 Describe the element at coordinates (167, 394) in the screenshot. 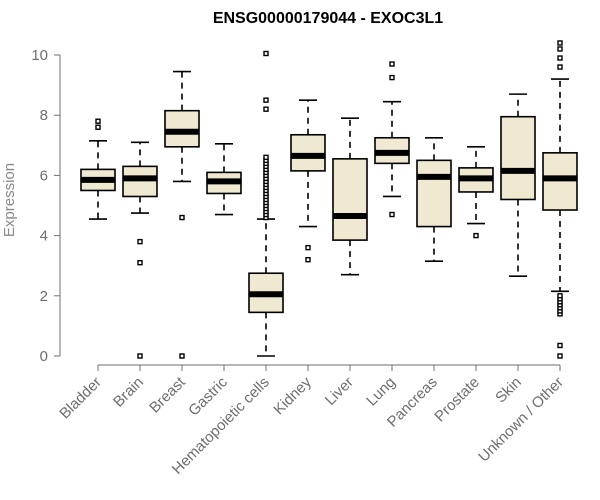

I see `x-tick-label: Breast` at that location.